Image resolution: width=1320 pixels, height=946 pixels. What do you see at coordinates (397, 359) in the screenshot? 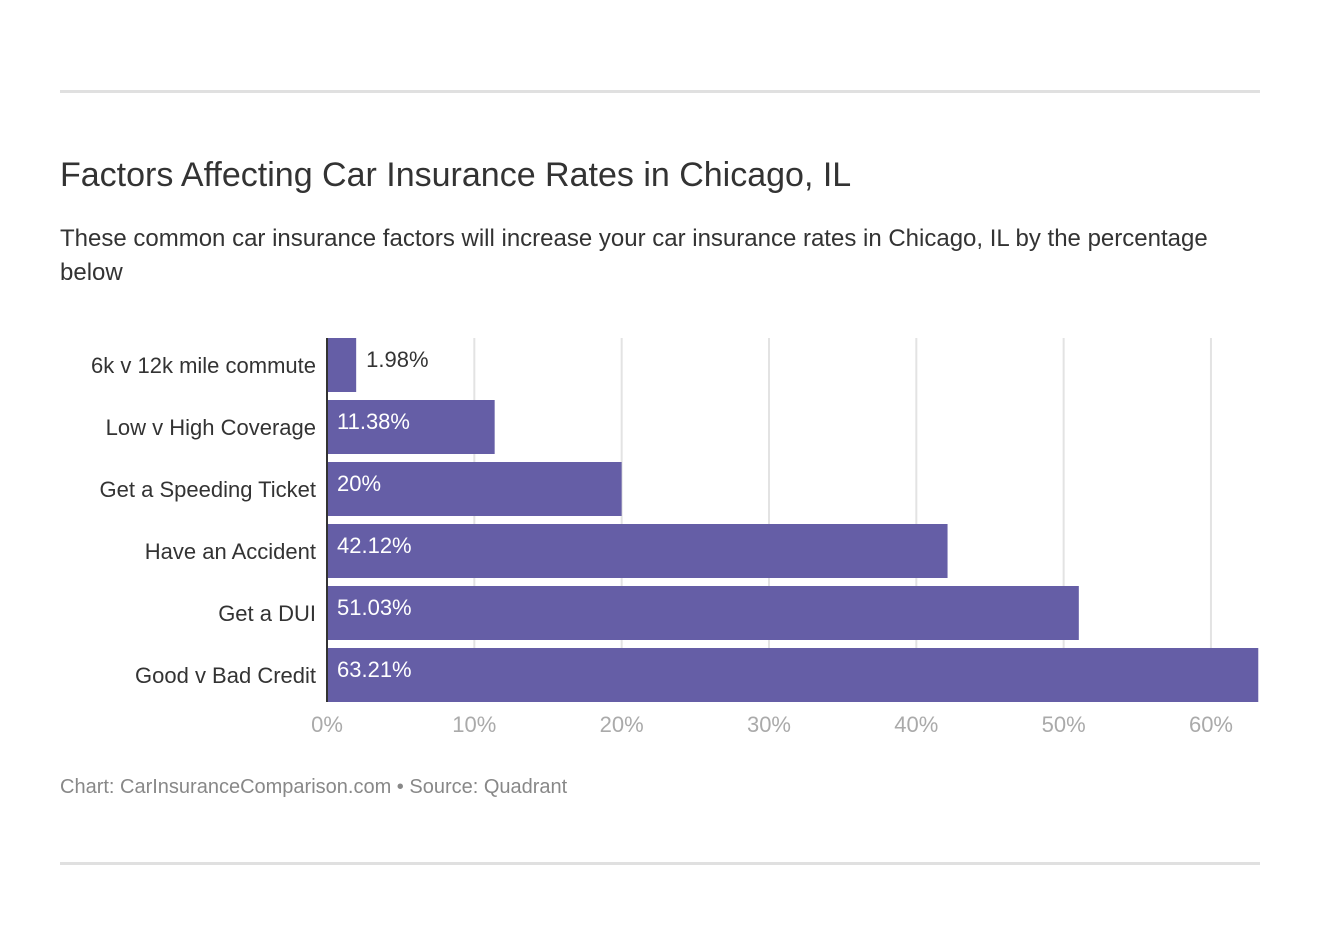
I see `data-label: 1.98%` at bounding box center [397, 359].